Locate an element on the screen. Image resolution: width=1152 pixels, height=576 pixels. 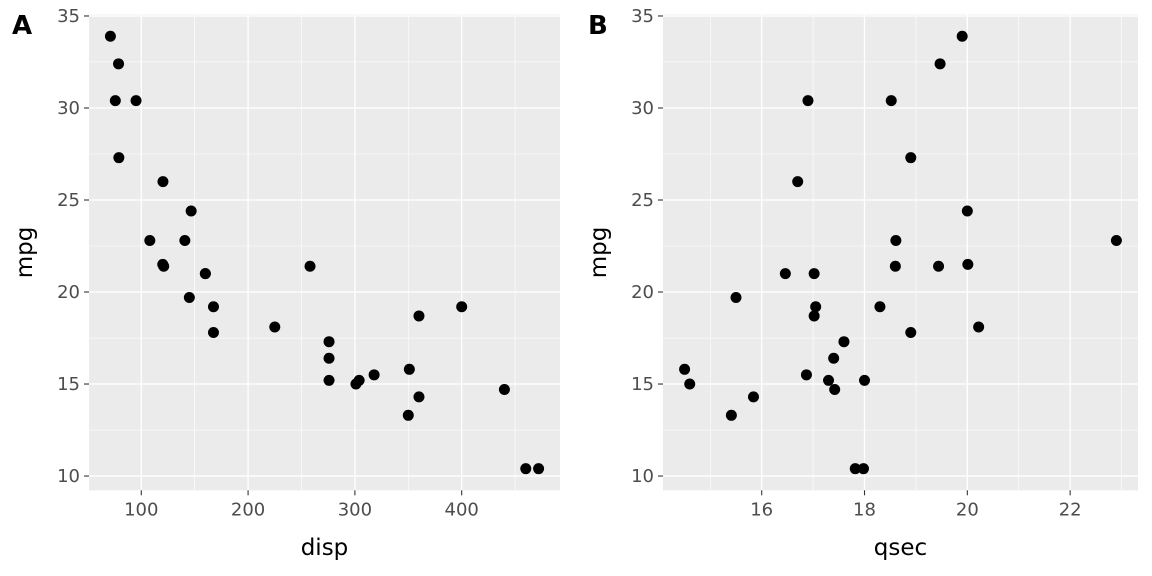
panel-tag: B is located at coordinates (598, 26).